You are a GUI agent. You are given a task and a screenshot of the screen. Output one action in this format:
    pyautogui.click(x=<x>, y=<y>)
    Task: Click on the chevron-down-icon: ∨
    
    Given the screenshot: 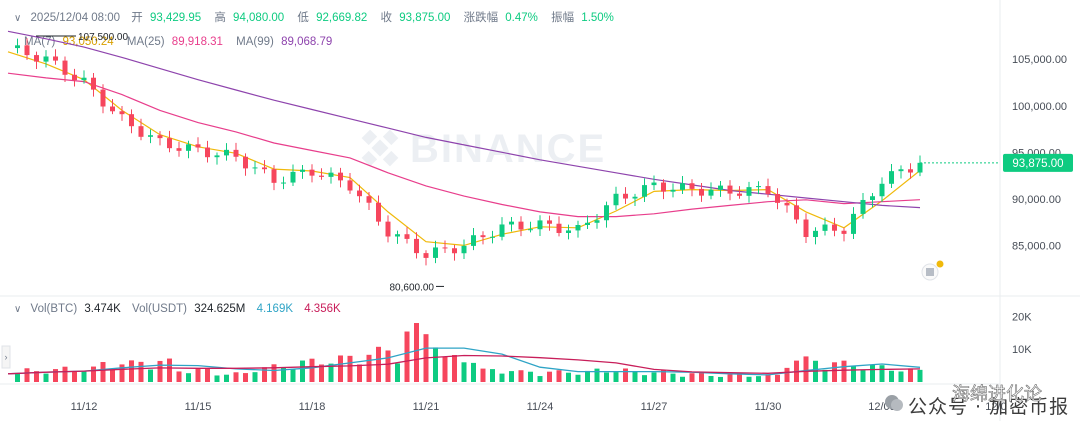 What is the action you would take?
    pyautogui.click(x=18, y=18)
    